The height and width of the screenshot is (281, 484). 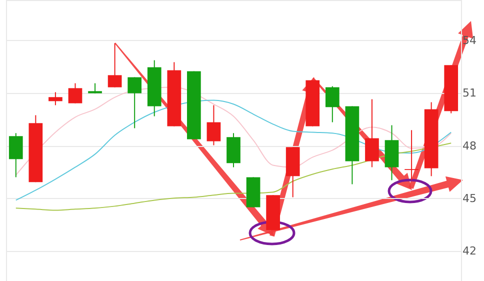 I want to click on y-tick-label: 45, so click(x=469, y=198).